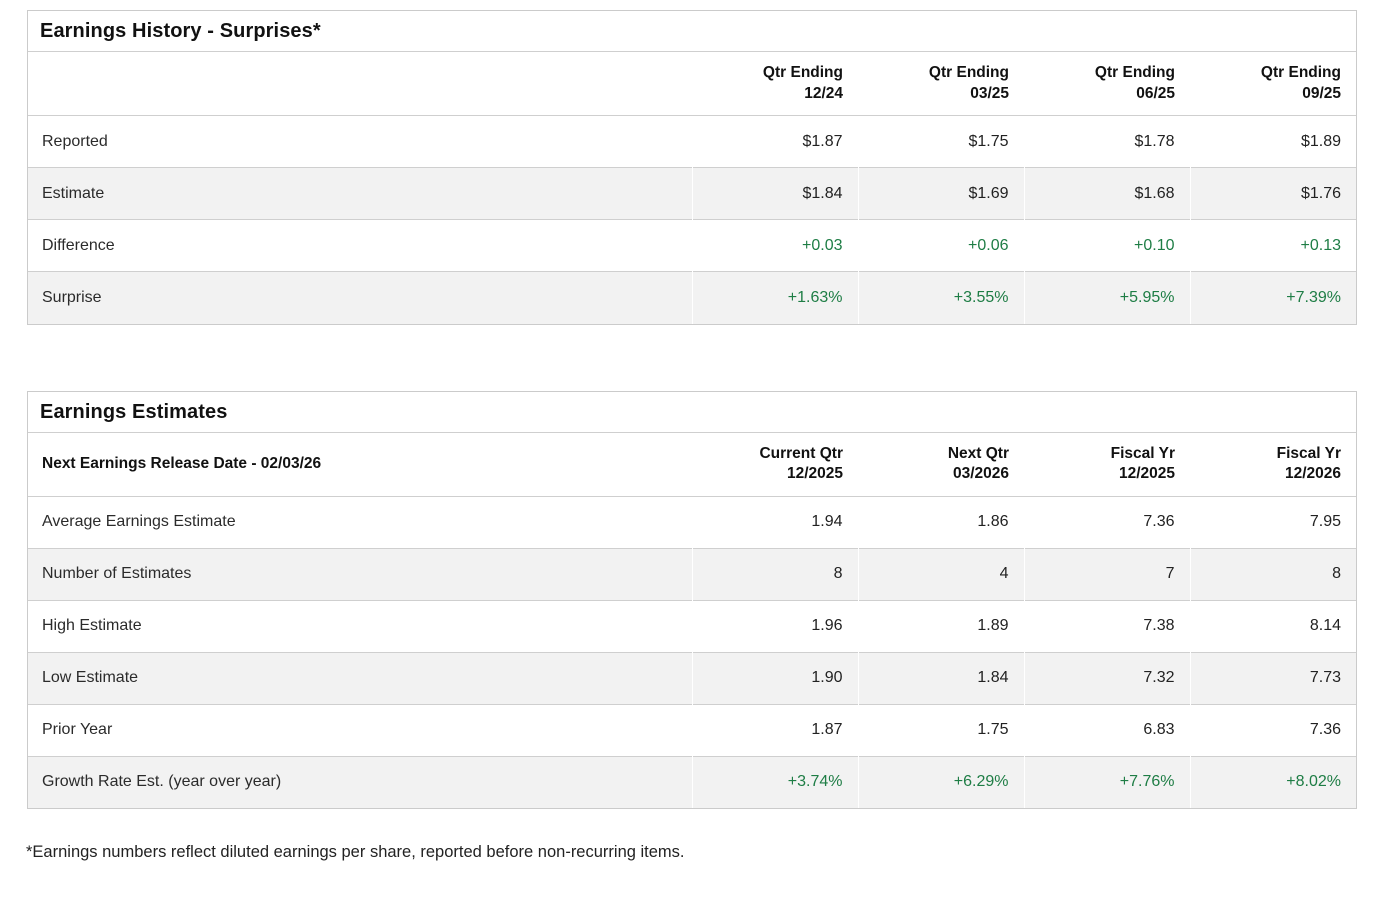 This screenshot has width=1376, height=904. I want to click on cell-value: 7.38, so click(1106, 625).